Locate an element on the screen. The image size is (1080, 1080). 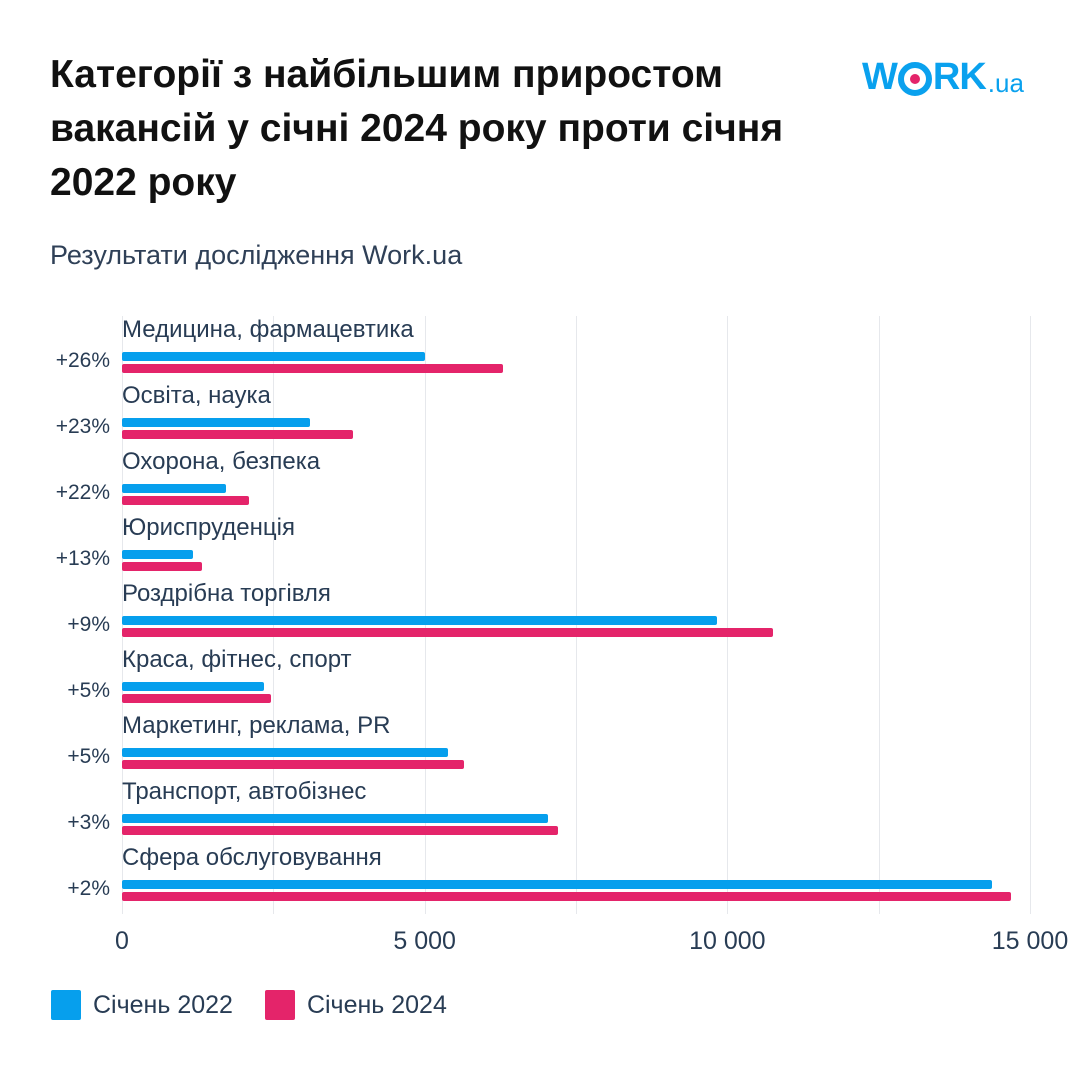
growth-label: +26% is located at coordinates (82, 360).